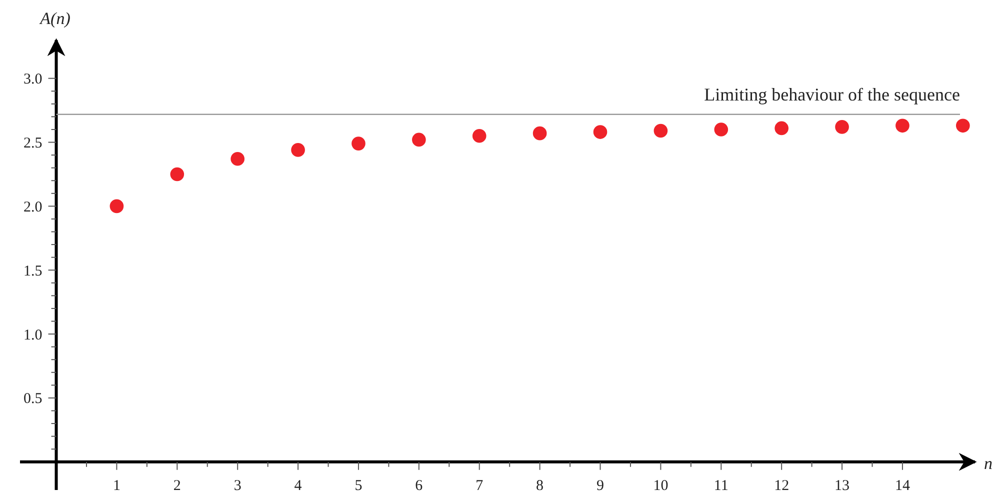 The width and height of the screenshot is (999, 494). Describe the element at coordinates (116, 486) in the screenshot. I see `x-tick-label: 1` at that location.